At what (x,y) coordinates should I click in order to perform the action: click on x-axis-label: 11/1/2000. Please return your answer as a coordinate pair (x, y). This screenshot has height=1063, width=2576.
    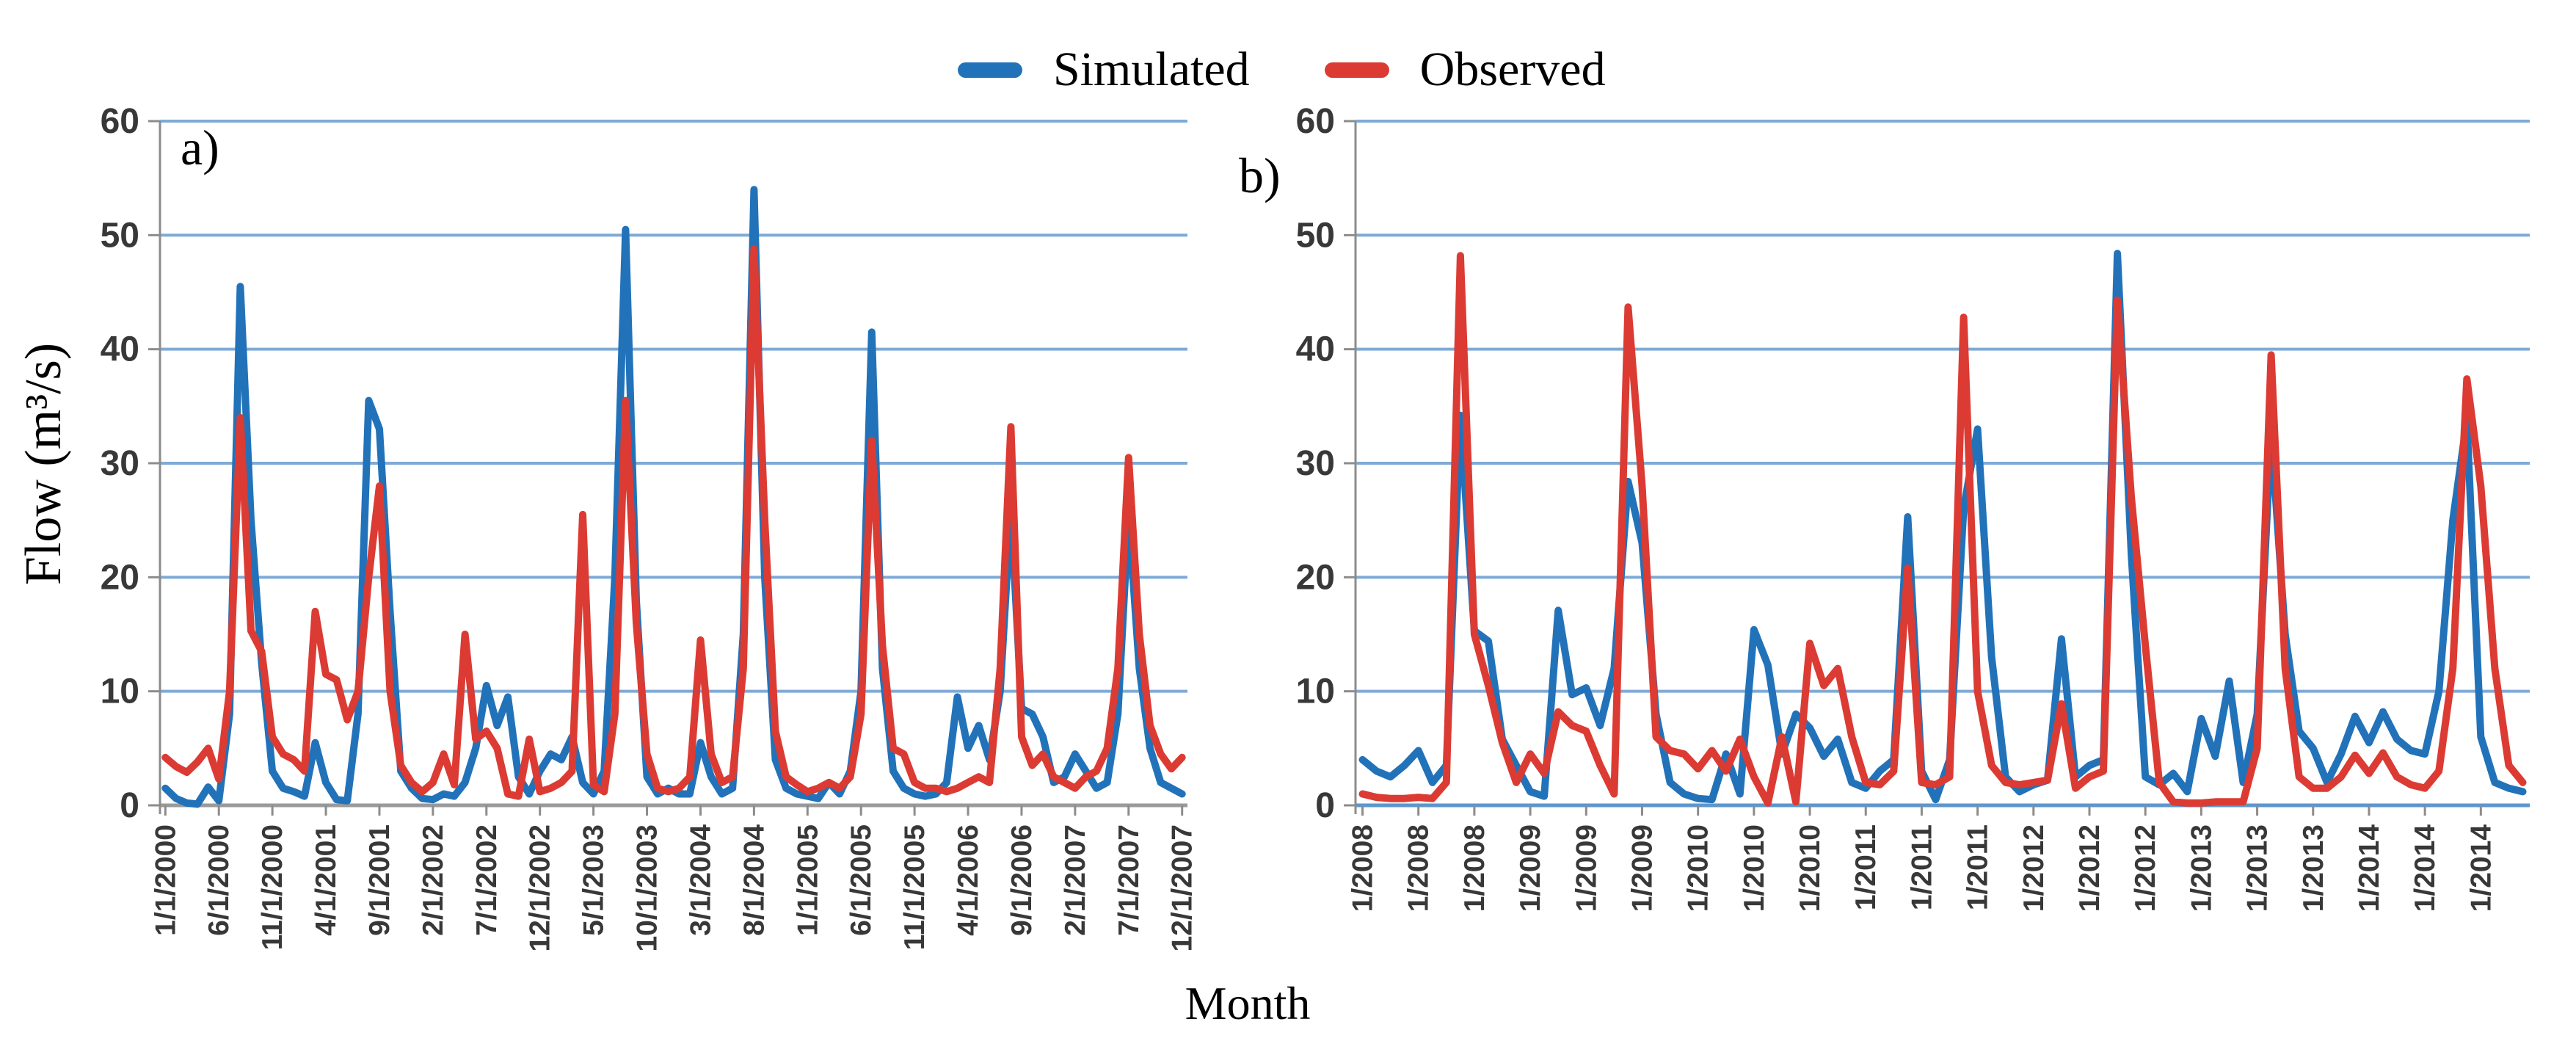
    Looking at the image, I should click on (272, 887).